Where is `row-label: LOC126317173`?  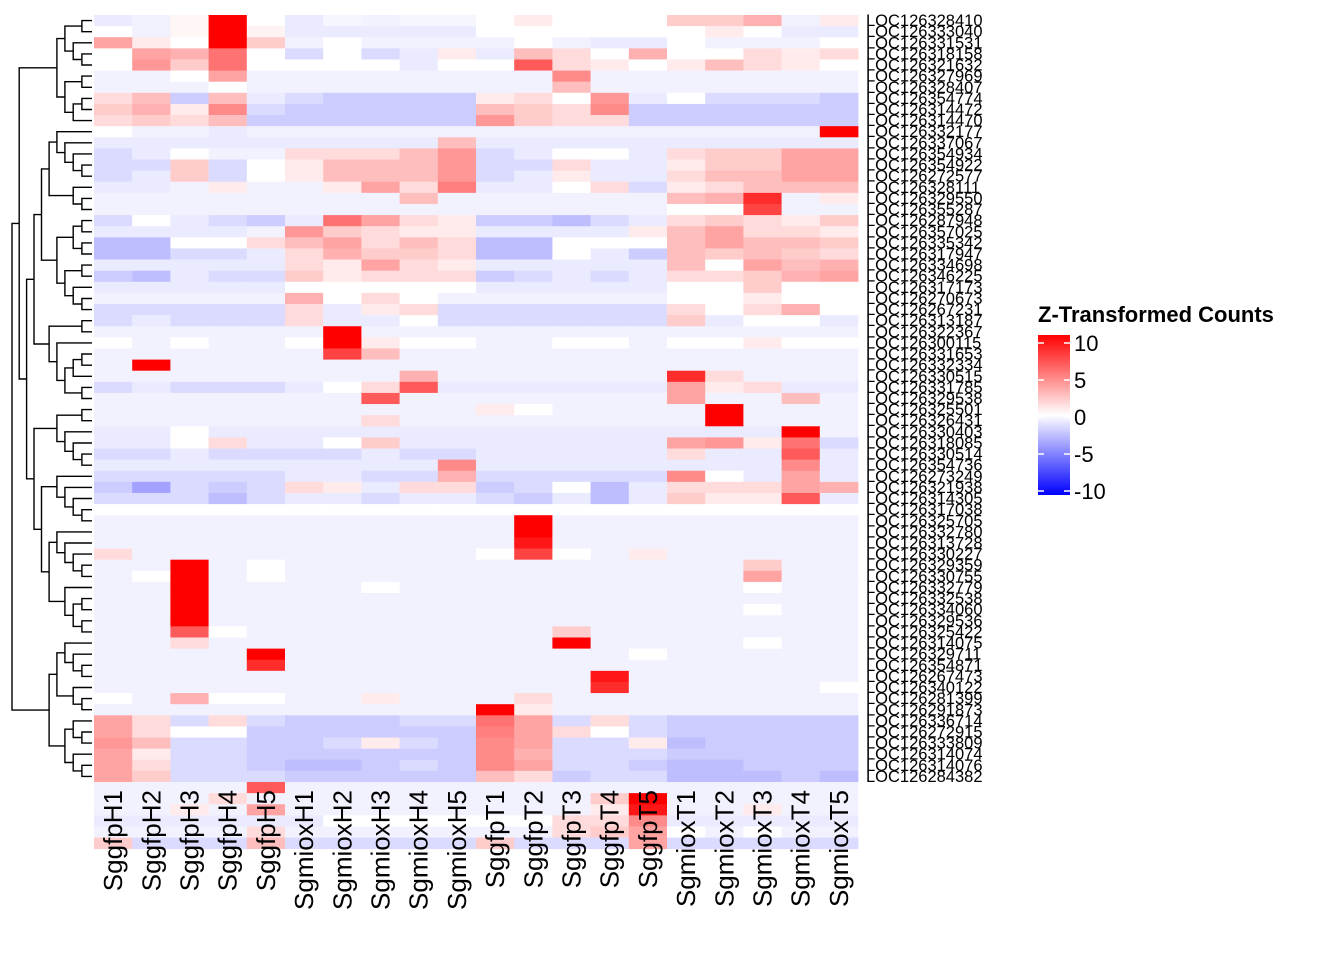 row-label: LOC126317173 is located at coordinates (924, 288).